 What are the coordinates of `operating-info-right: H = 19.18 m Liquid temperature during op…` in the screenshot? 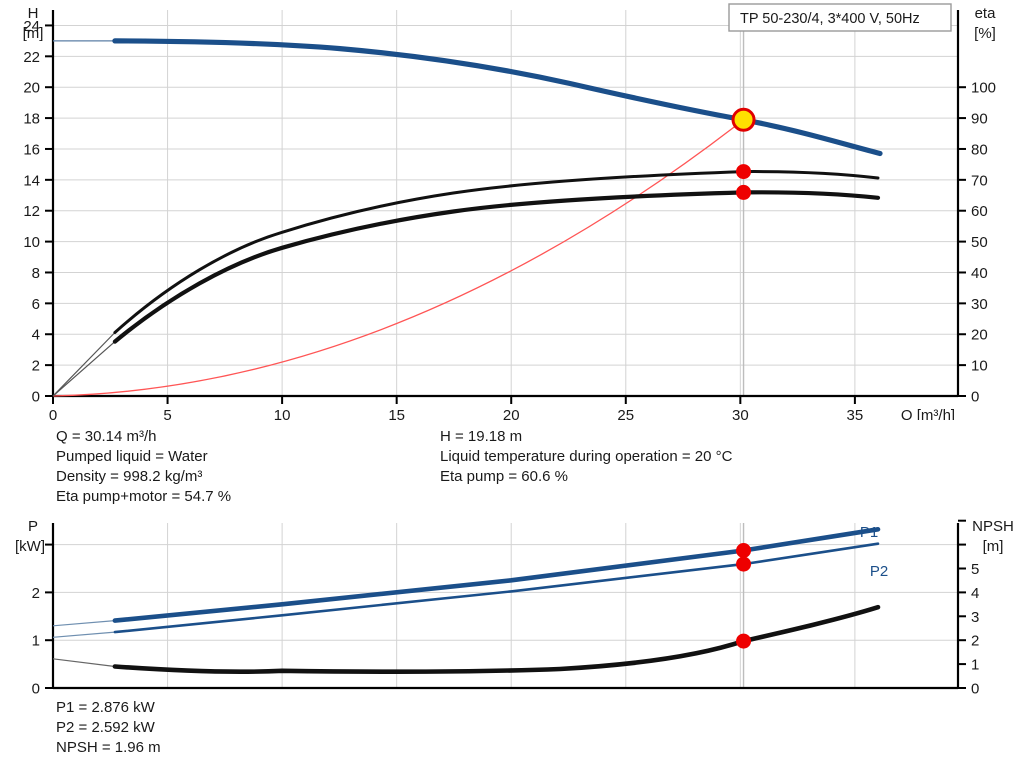 It's located at (586, 457).